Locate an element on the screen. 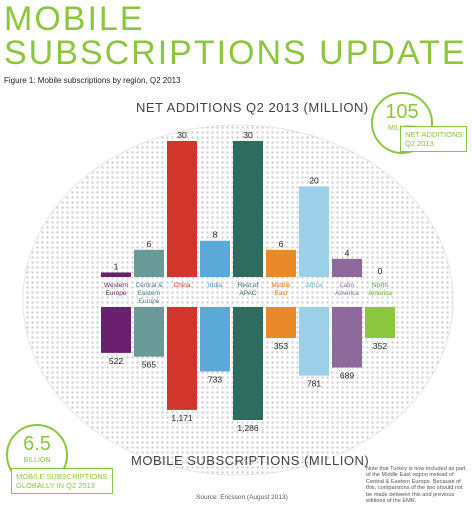  net-additions-value-label: 8 is located at coordinates (215, 235).